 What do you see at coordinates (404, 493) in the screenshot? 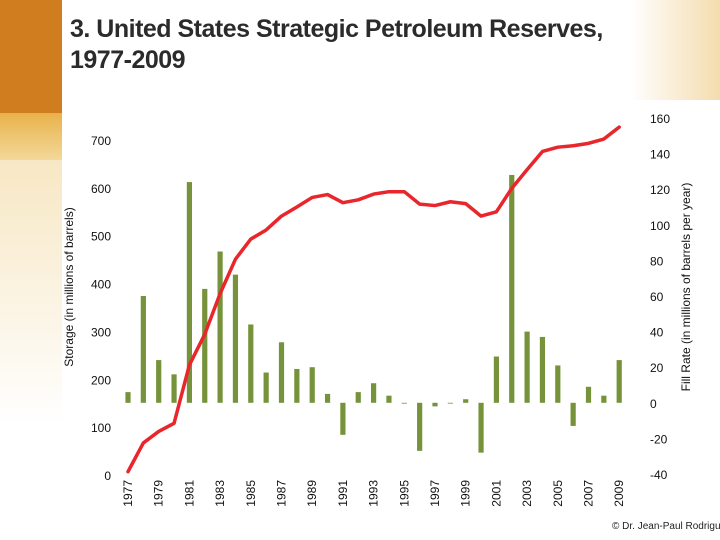
I see `x-tick-label: 1995` at bounding box center [404, 493].